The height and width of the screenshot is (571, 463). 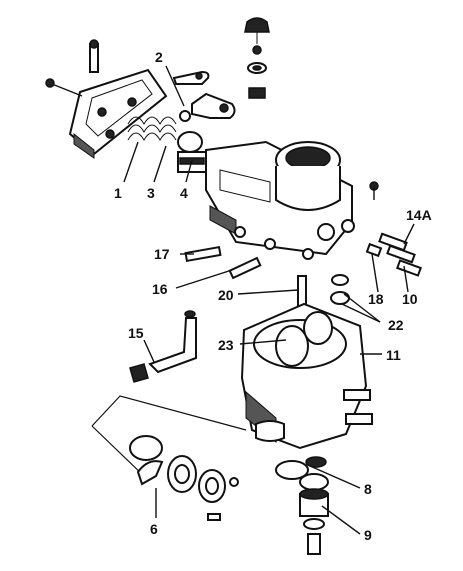 What do you see at coordinates (306, 376) in the screenshot?
I see `float-bowl-body` at bounding box center [306, 376].